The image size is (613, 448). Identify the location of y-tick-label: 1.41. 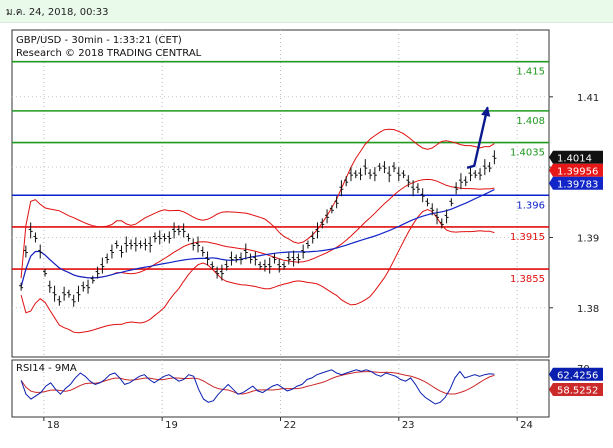
(588, 98).